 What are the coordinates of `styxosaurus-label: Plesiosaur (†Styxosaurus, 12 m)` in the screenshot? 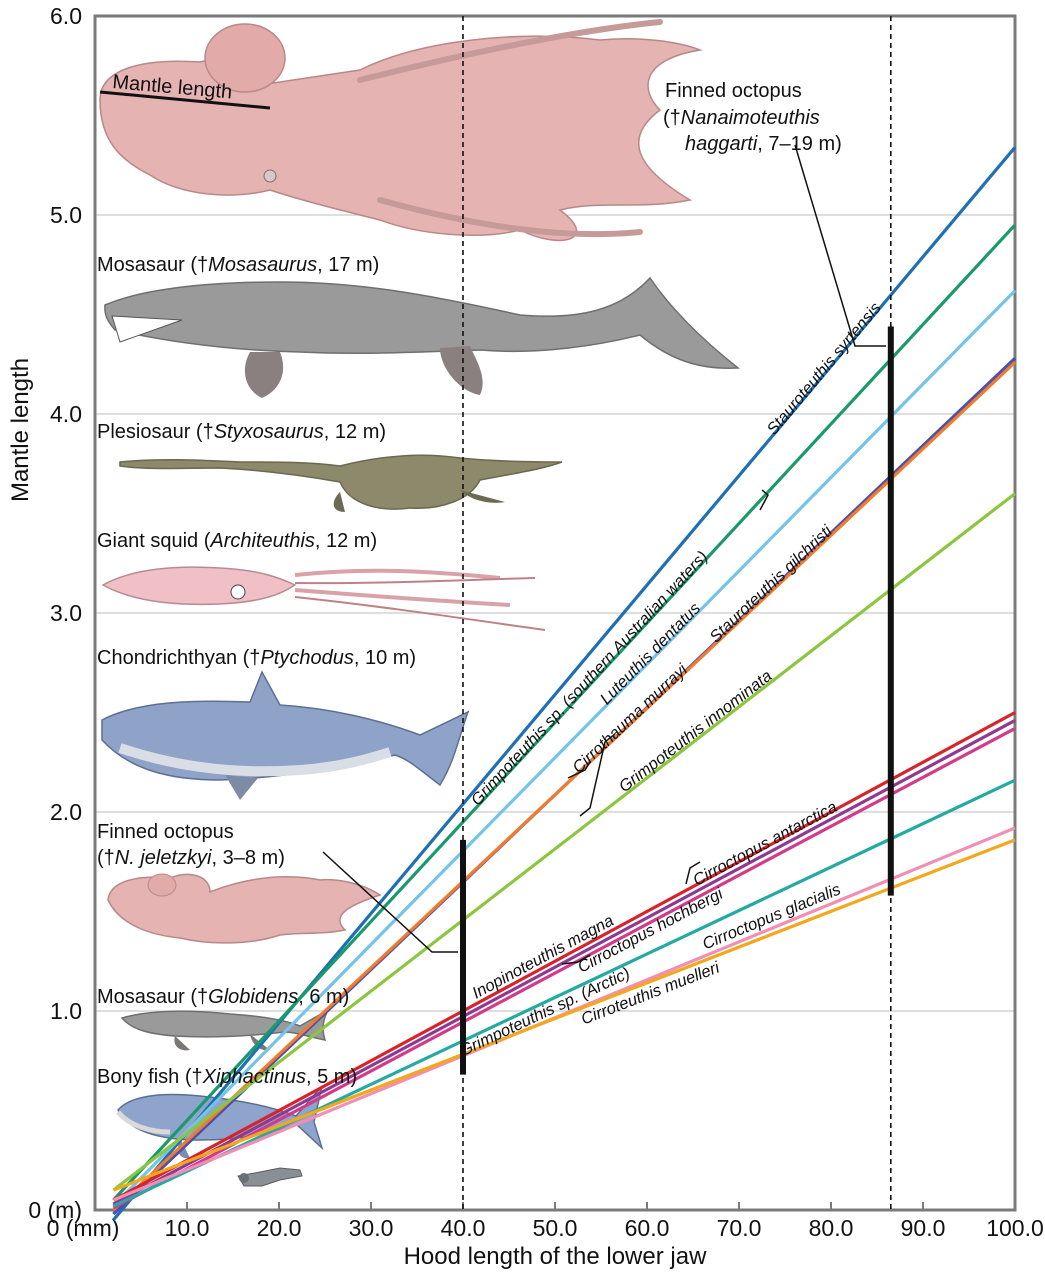 It's located at (241, 432).